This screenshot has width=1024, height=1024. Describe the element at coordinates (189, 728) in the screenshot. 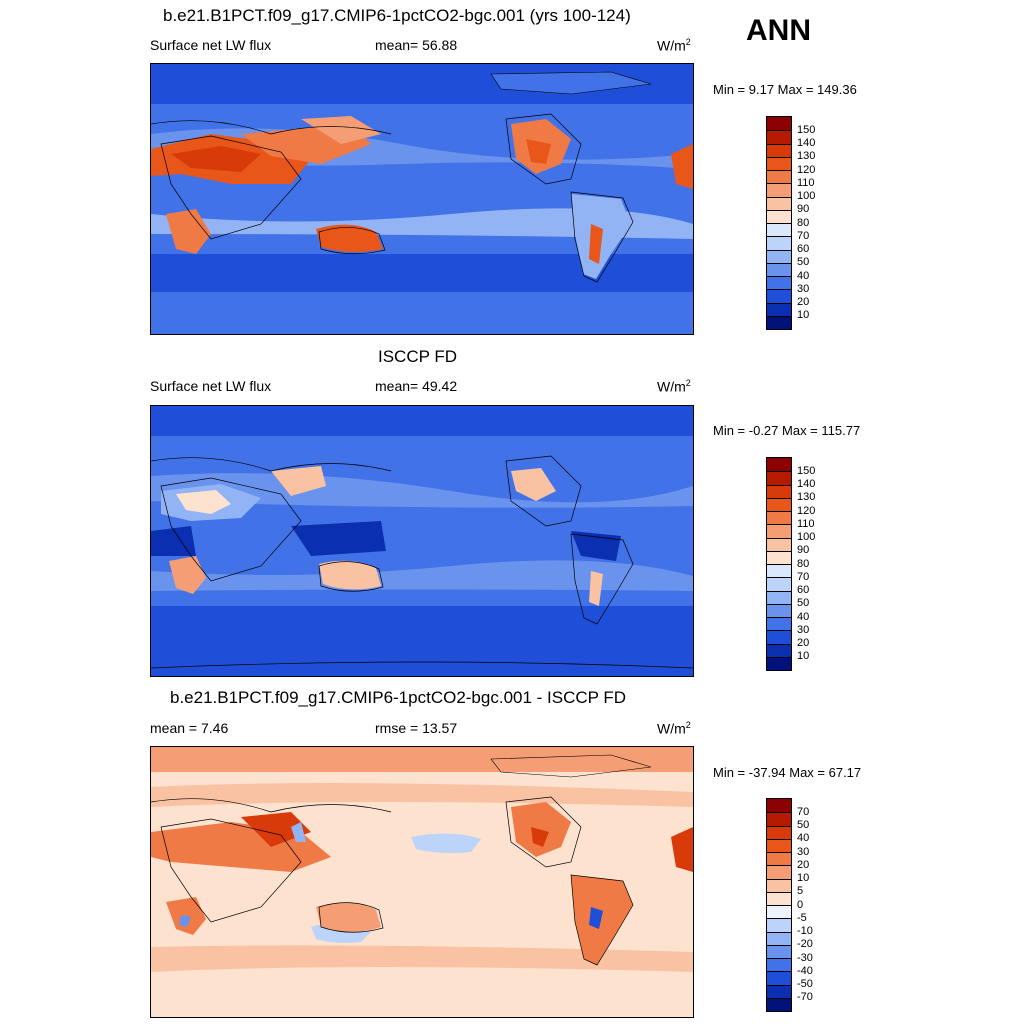

I see `panel-mean-label: mean = 7.46` at that location.